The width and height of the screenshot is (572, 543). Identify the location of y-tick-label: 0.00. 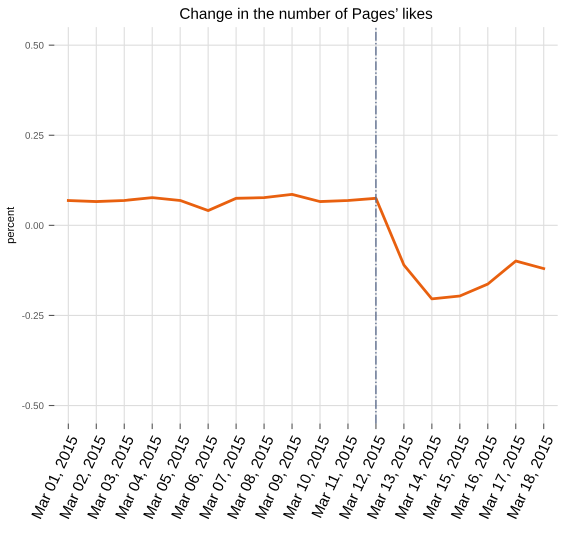
(34, 225).